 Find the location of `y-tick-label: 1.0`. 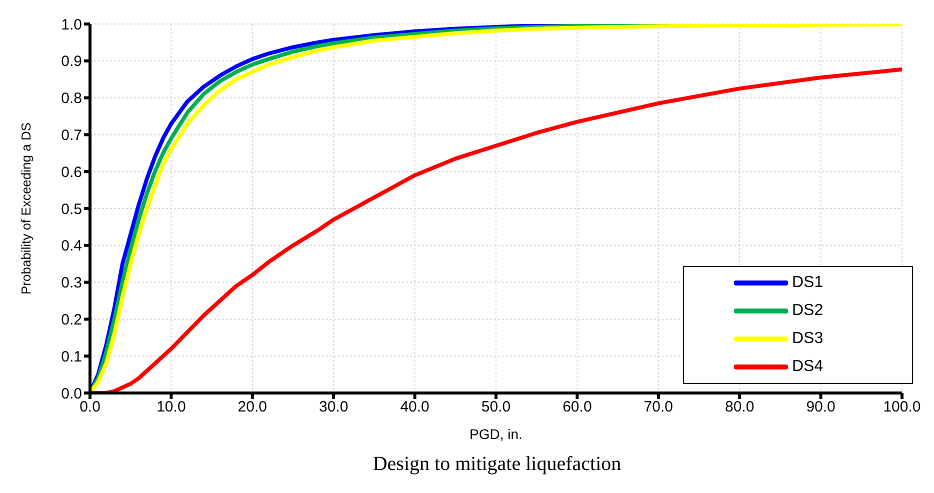

y-tick-label: 1.0 is located at coordinates (71, 25).